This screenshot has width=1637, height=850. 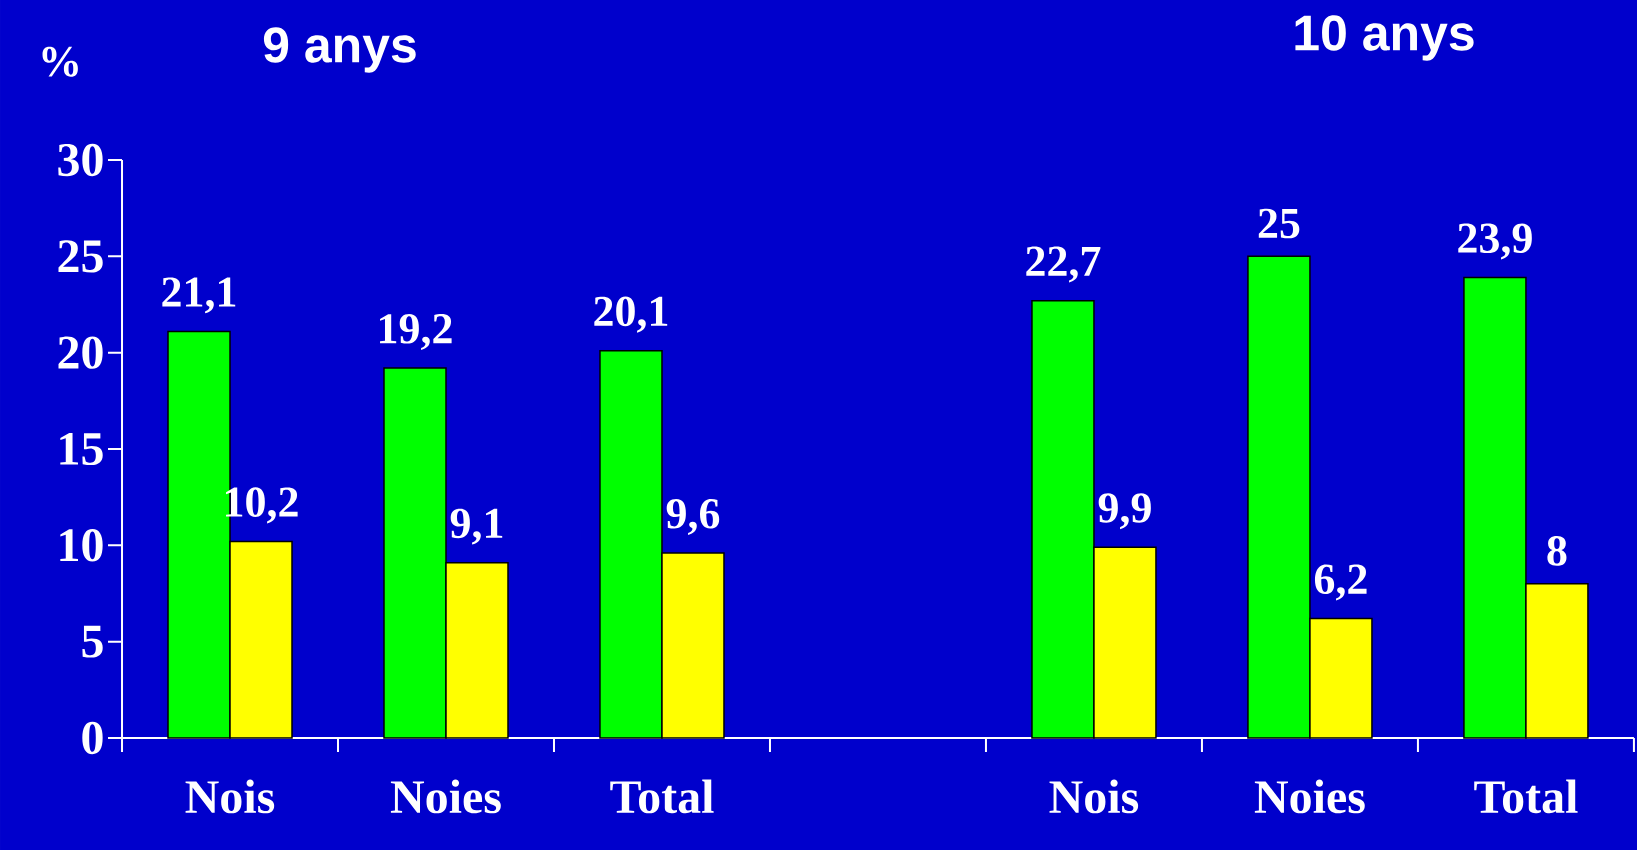 I want to click on y-tick-label: 0, so click(x=92, y=738).